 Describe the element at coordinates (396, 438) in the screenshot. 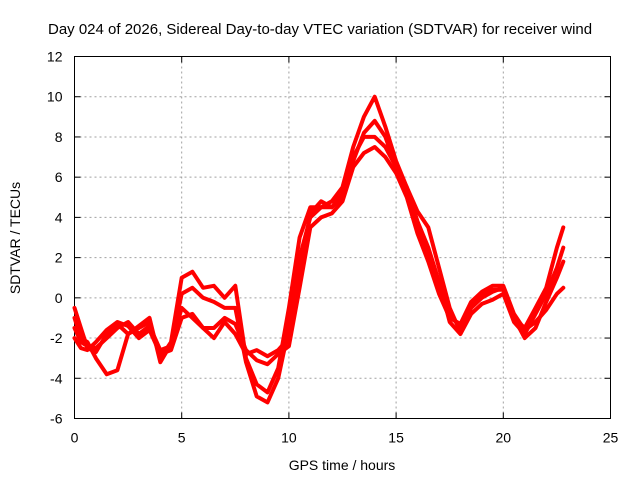

I see `x-tick-label: 15` at that location.